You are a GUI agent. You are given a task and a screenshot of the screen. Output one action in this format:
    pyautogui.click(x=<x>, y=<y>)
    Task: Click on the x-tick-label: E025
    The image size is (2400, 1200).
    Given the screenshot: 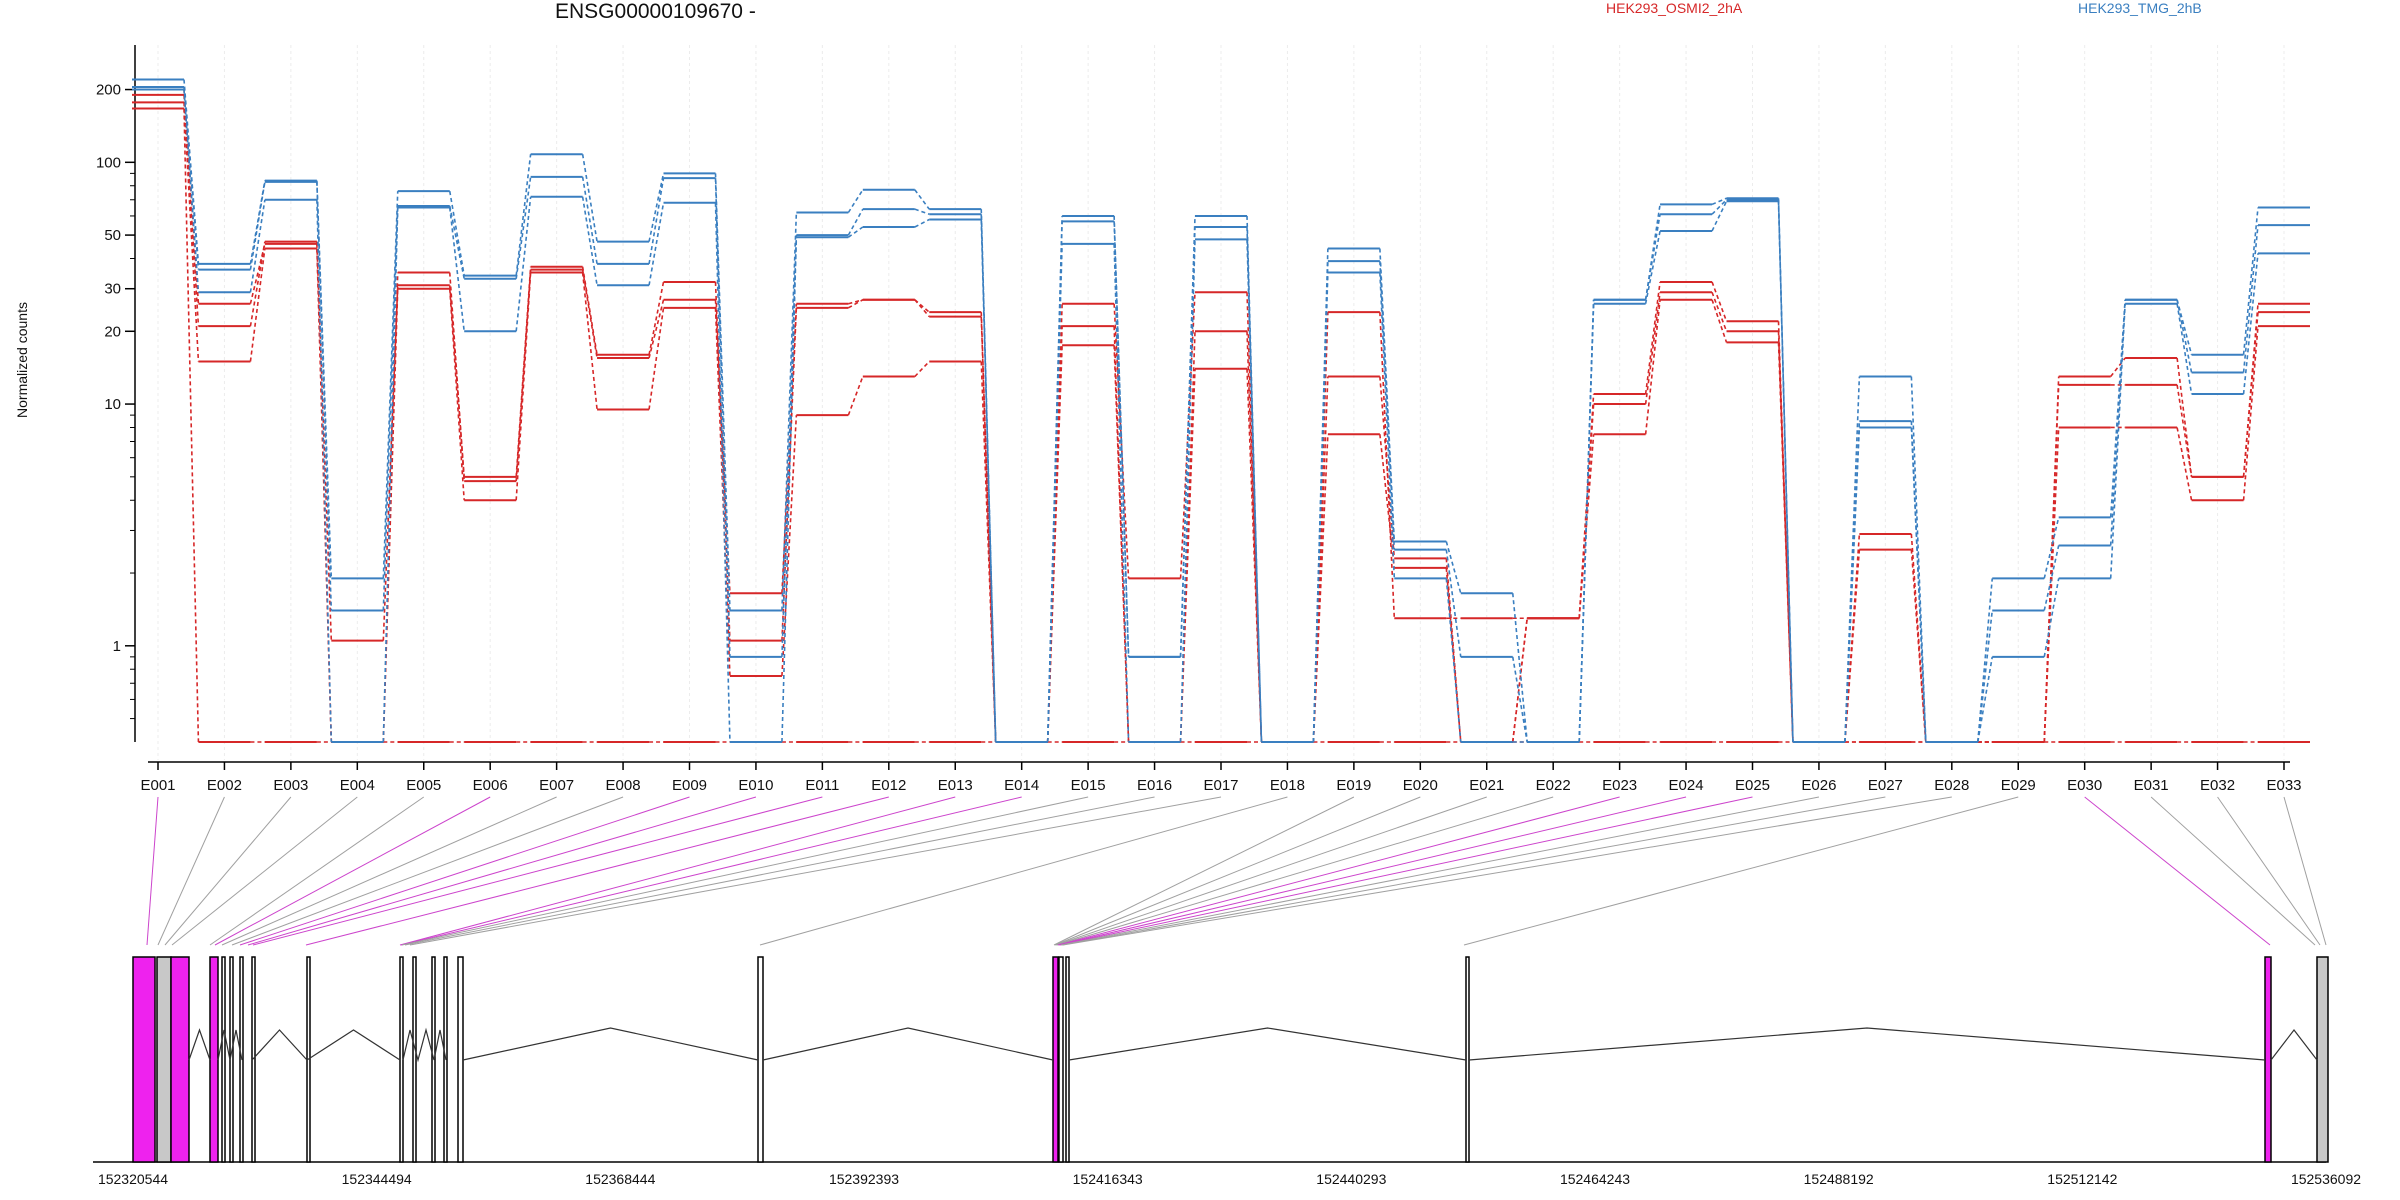 What is the action you would take?
    pyautogui.click(x=1752, y=785)
    